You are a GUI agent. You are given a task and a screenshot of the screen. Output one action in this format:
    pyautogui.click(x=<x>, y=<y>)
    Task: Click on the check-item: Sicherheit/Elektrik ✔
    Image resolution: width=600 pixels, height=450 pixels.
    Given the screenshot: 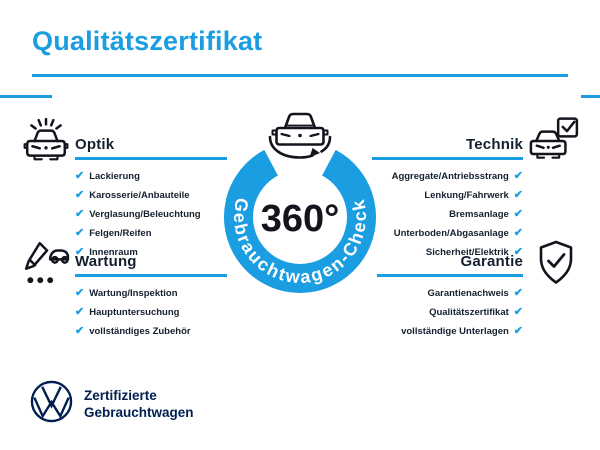 What is the action you would take?
    pyautogui.click(x=447, y=252)
    